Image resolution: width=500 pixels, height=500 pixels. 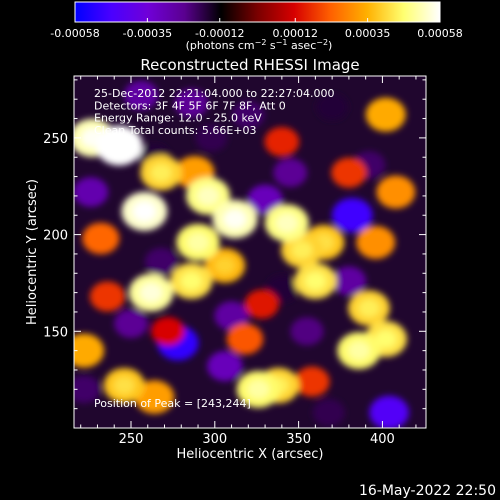 I want to click on colorbar-tick-label: -0.00058, so click(x=74, y=33).